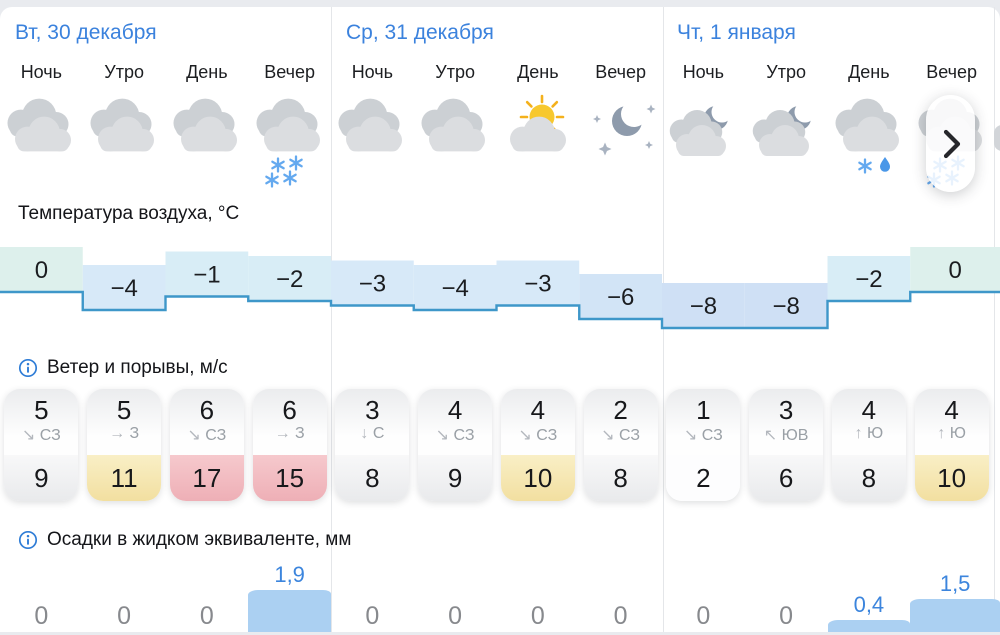 This screenshot has width=1000, height=635. I want to click on wind-cell: 4 ↘ СЗ 9, so click(455, 446).